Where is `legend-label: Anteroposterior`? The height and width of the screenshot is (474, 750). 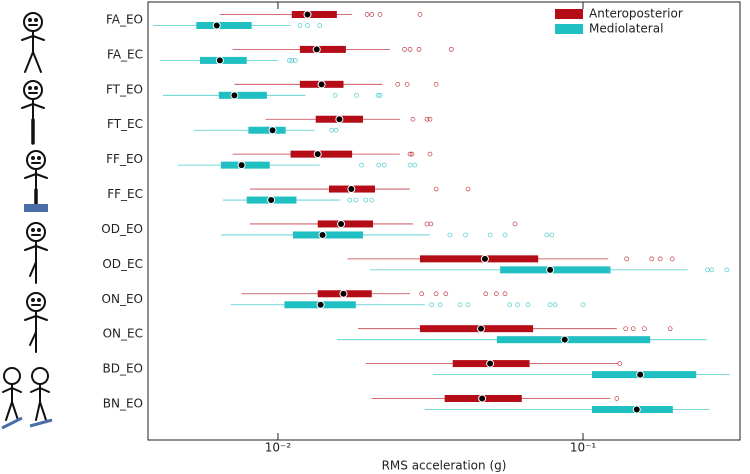
legend-label: Anteroposterior is located at coordinates (636, 14).